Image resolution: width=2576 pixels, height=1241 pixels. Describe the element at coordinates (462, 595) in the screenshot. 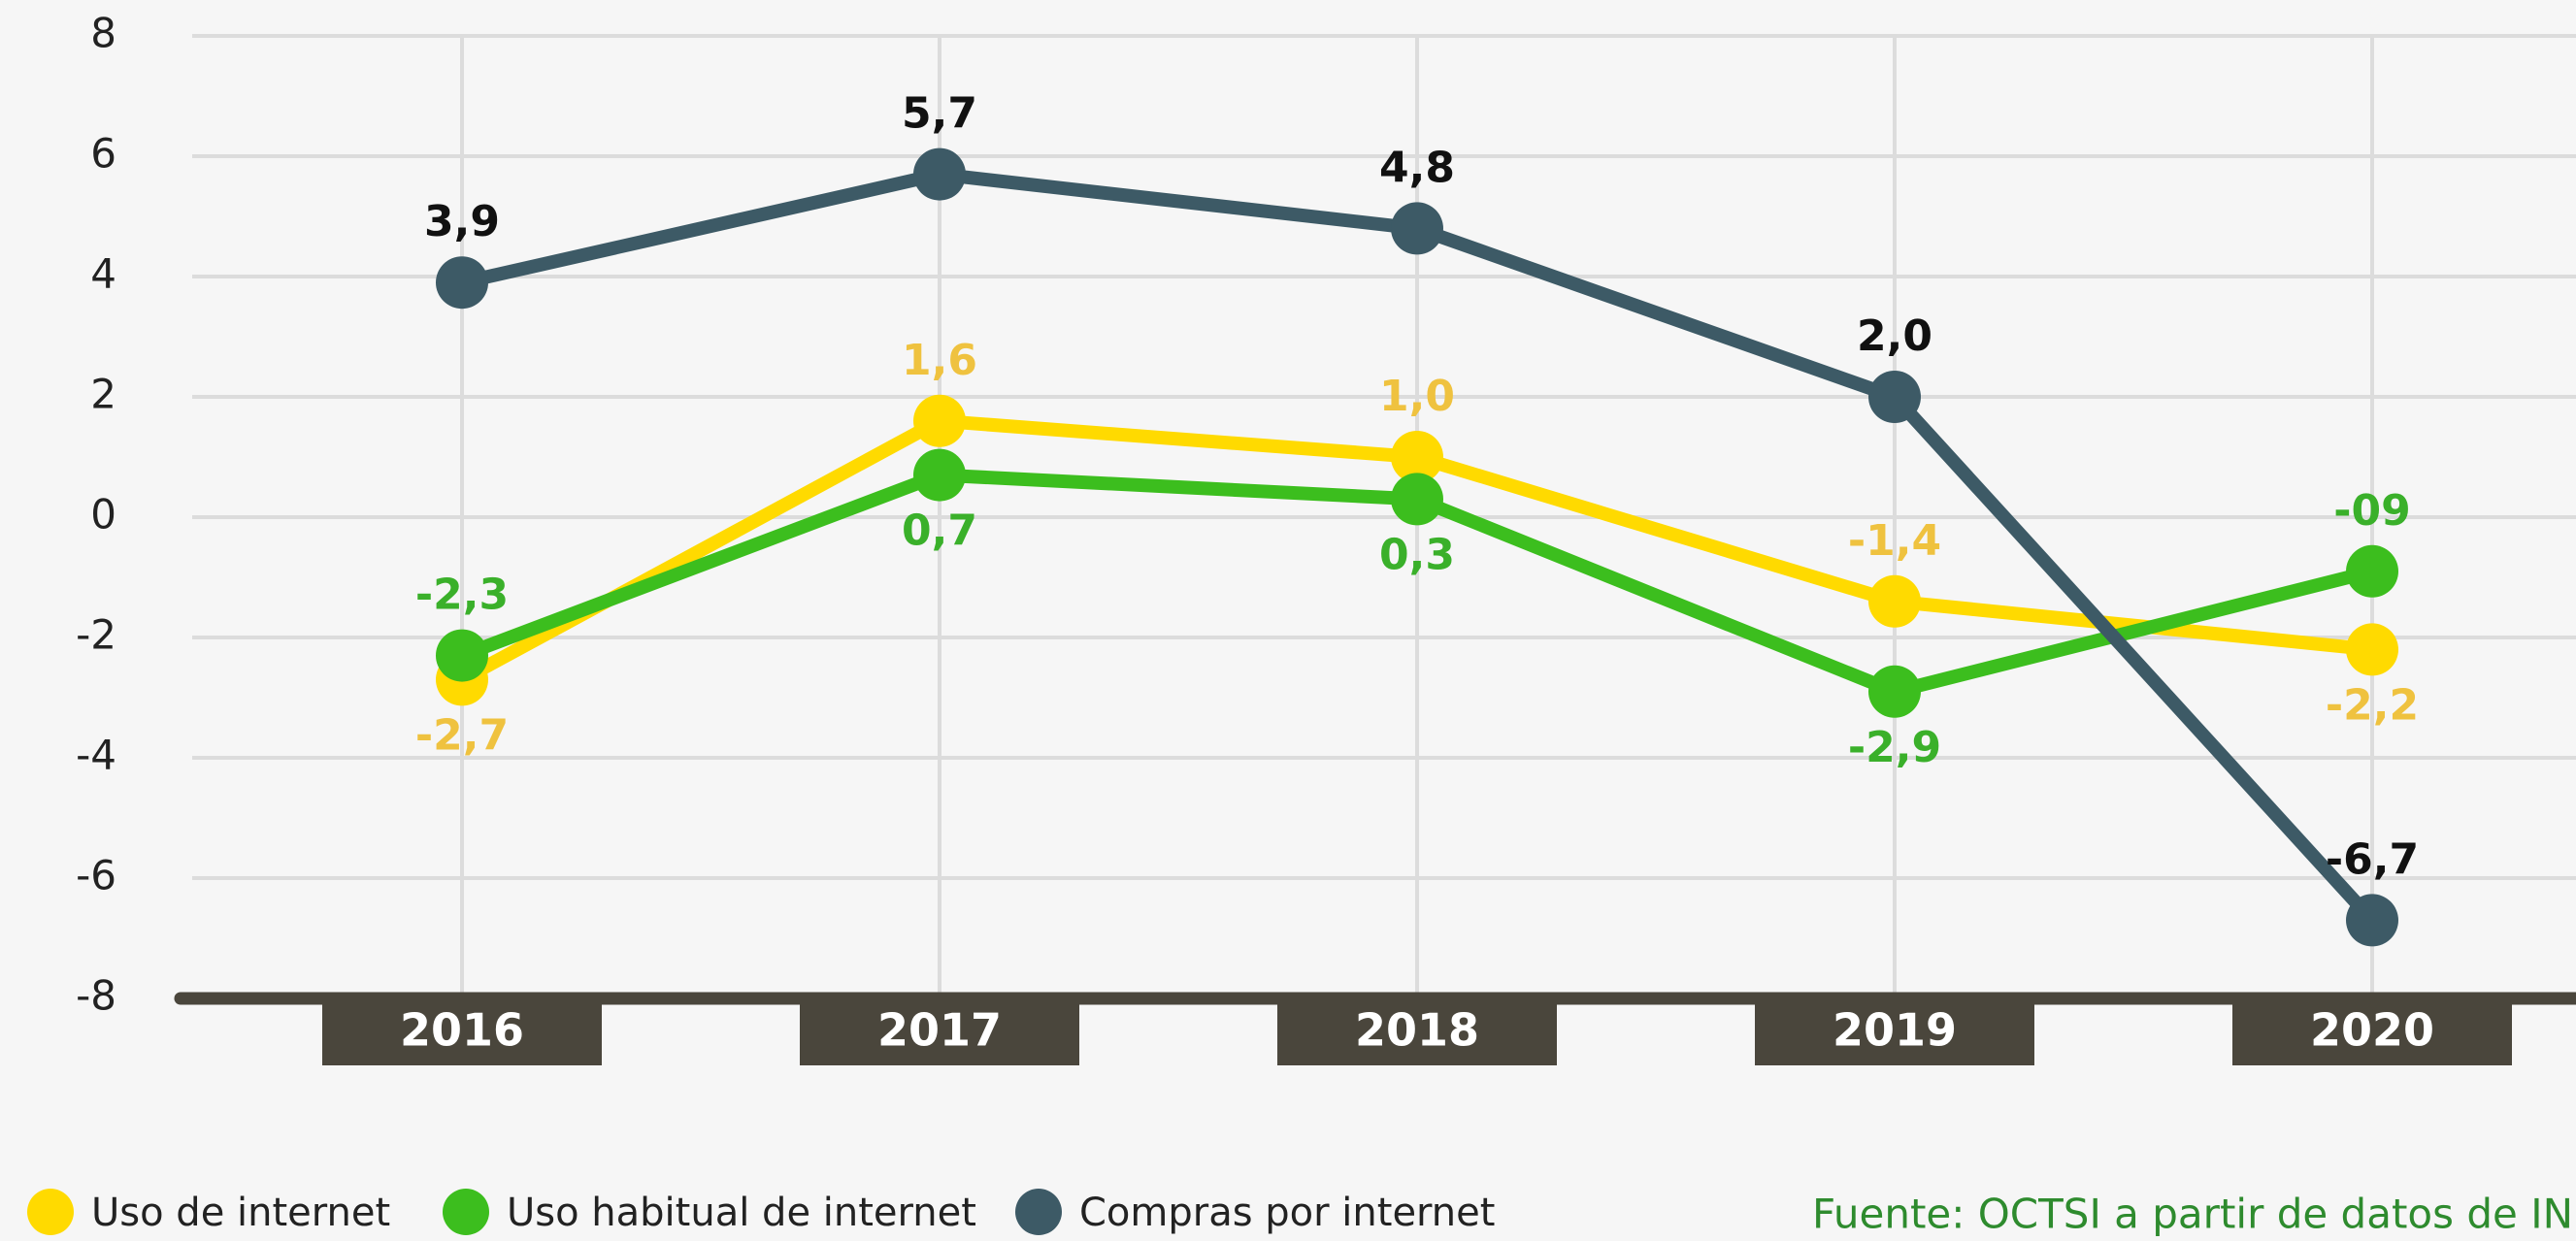

I see `data-label: -2,3` at that location.